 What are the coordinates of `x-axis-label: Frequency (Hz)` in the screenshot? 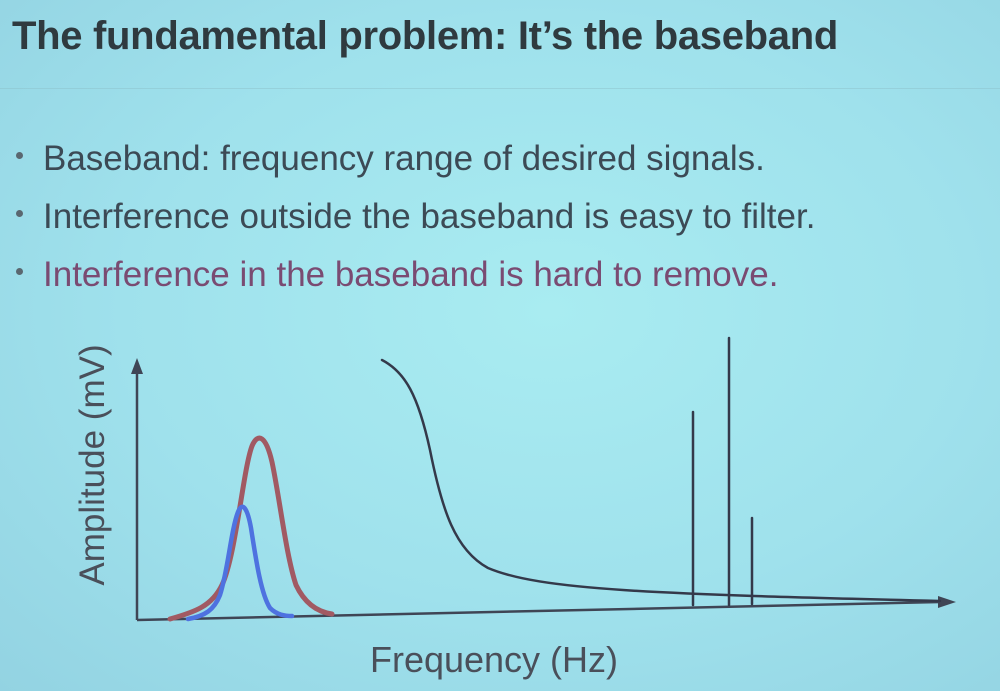 It's located at (494, 659).